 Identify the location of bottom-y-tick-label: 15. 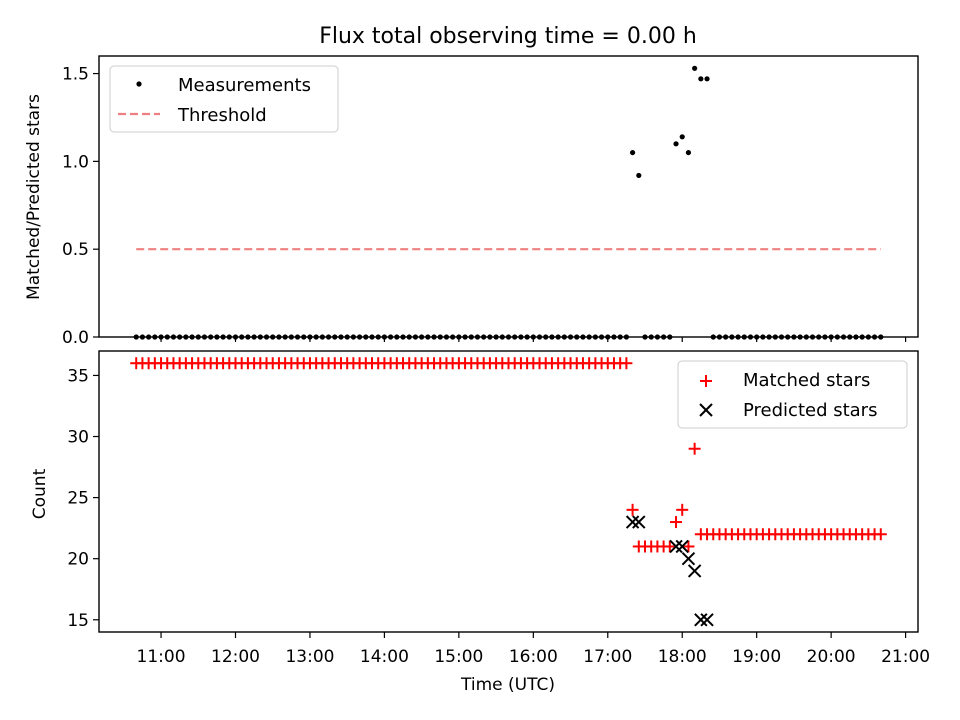
(78, 621).